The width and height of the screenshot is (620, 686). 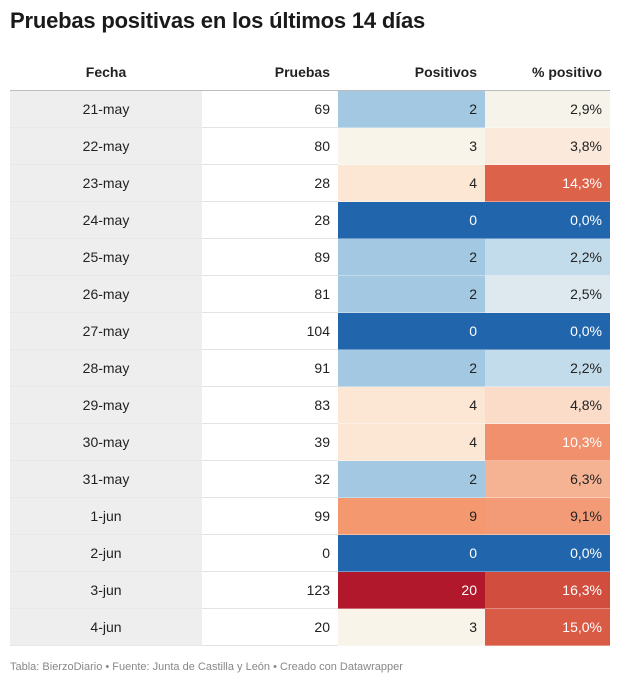 I want to click on cell-fecha: 2-jun, so click(x=106, y=553).